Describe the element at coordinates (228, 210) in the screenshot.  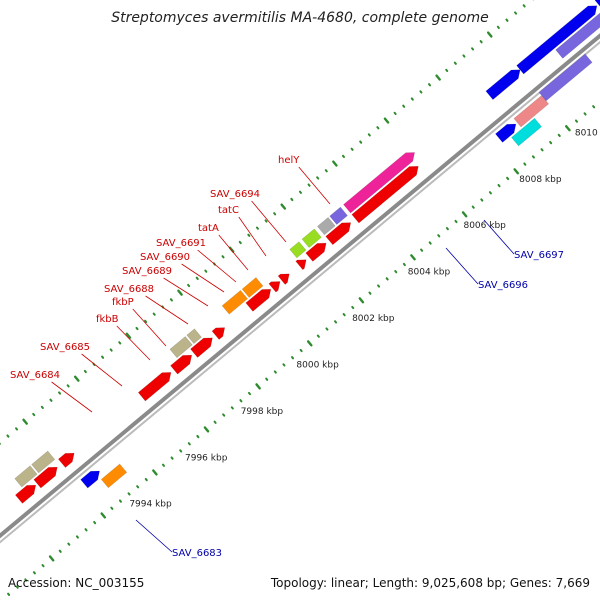
I see `gene-label: tatC` at that location.